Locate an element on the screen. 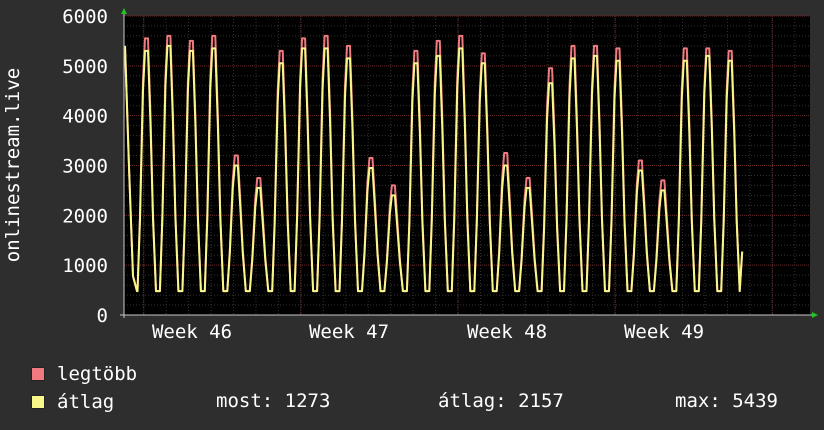  legend-label-avg: átlag is located at coordinates (86, 402).